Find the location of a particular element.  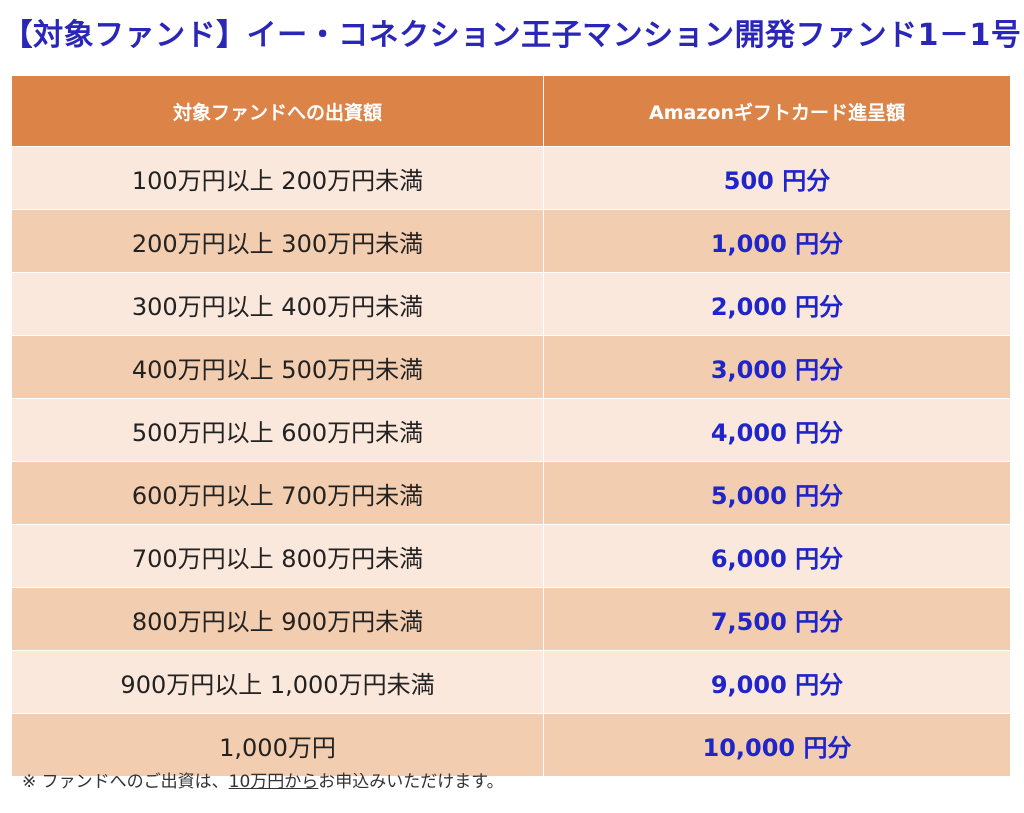

table-row: 500万円以上 600万円未満 4,000 円分 is located at coordinates (511, 430).